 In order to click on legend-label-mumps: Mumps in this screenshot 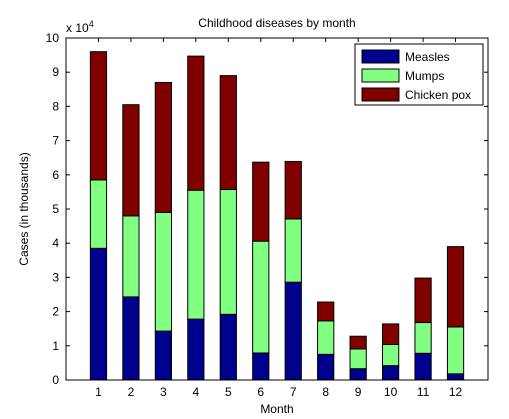, I will do `click(424, 76)`.